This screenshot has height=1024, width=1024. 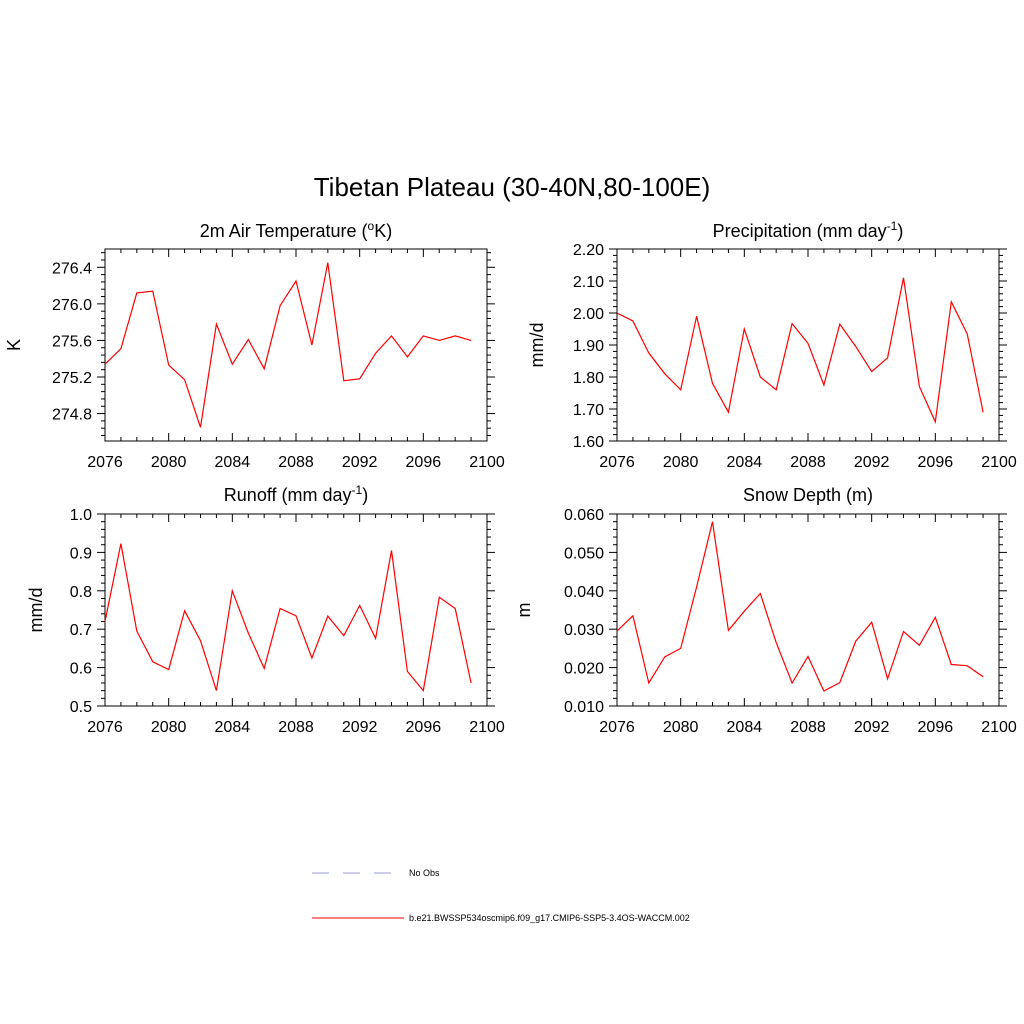 I want to click on panel-title-sup: o, so click(x=371, y=226).